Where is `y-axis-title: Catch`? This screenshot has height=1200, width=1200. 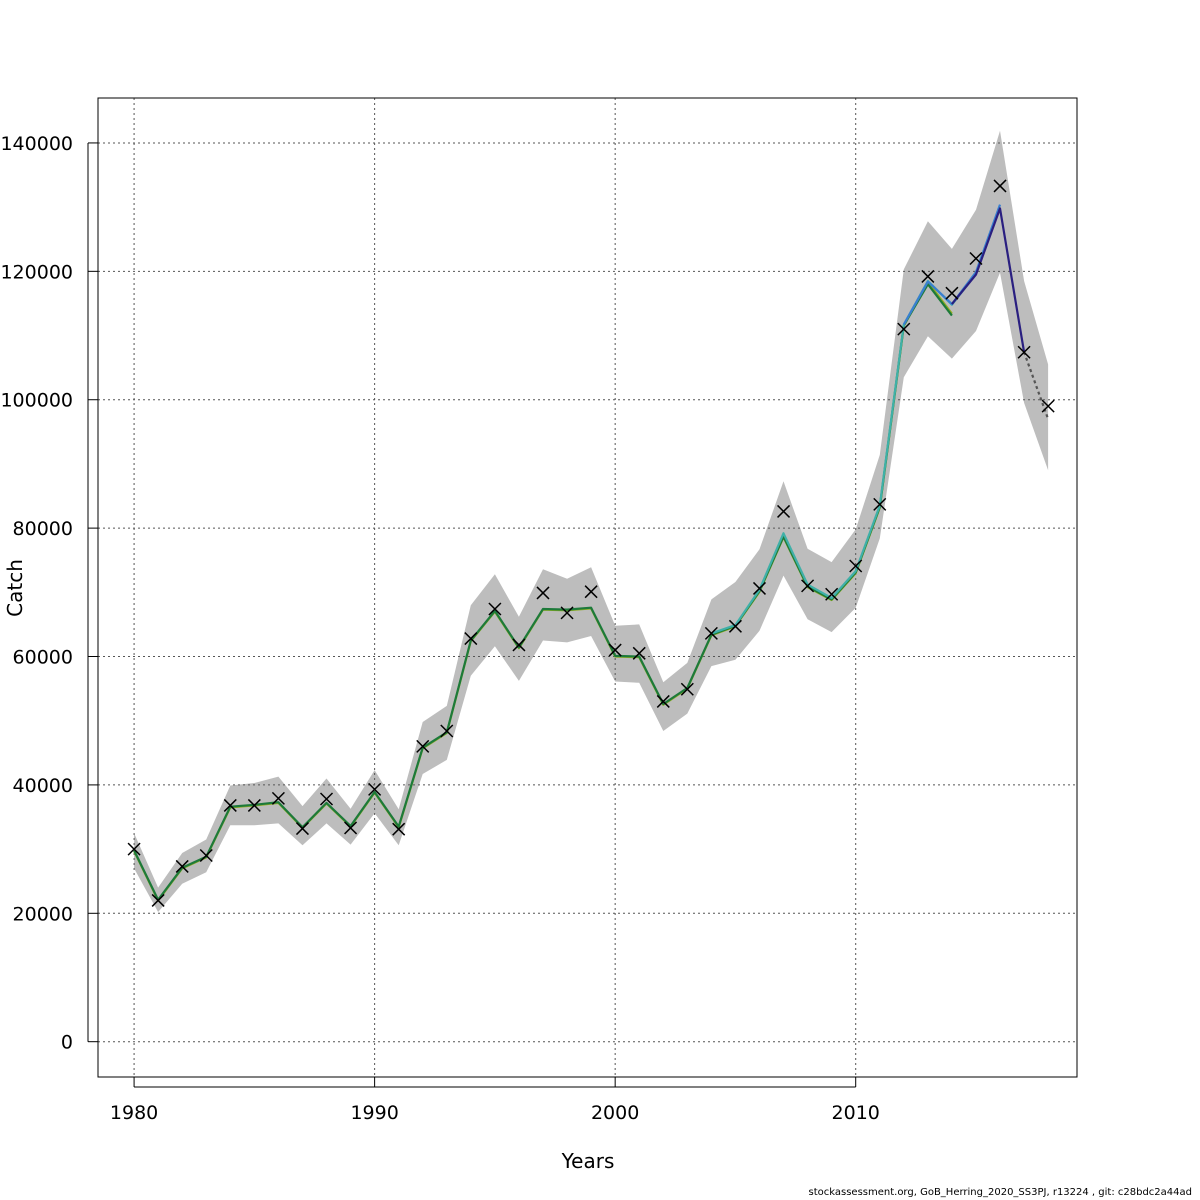 y-axis-title: Catch is located at coordinates (15, 588).